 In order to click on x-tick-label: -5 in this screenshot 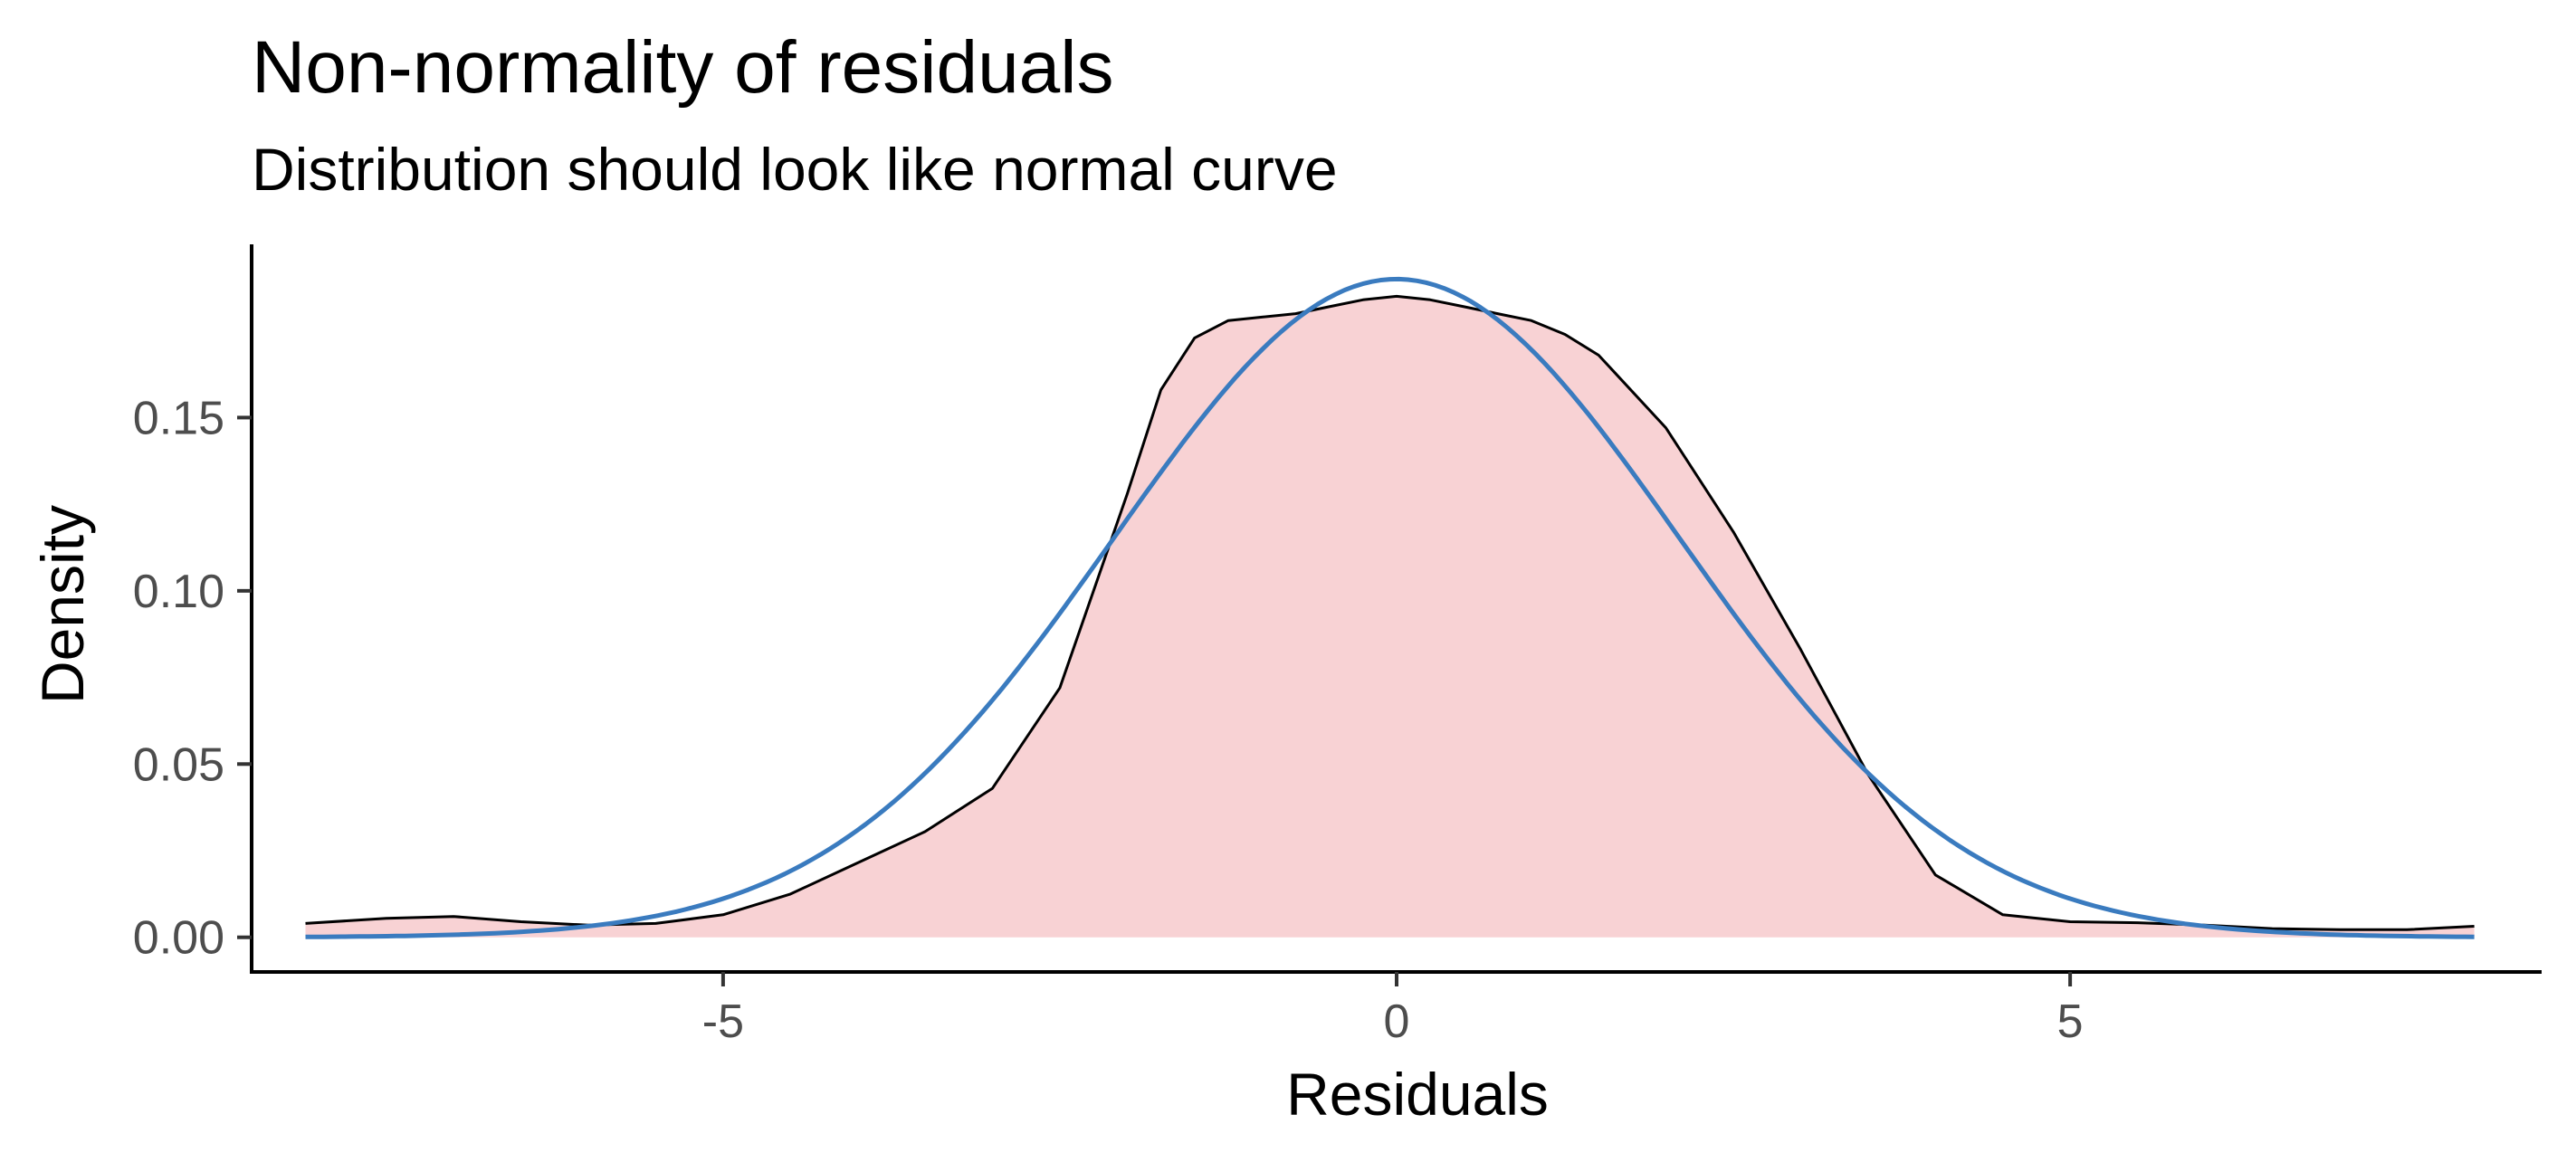, I will do `click(723, 1021)`.